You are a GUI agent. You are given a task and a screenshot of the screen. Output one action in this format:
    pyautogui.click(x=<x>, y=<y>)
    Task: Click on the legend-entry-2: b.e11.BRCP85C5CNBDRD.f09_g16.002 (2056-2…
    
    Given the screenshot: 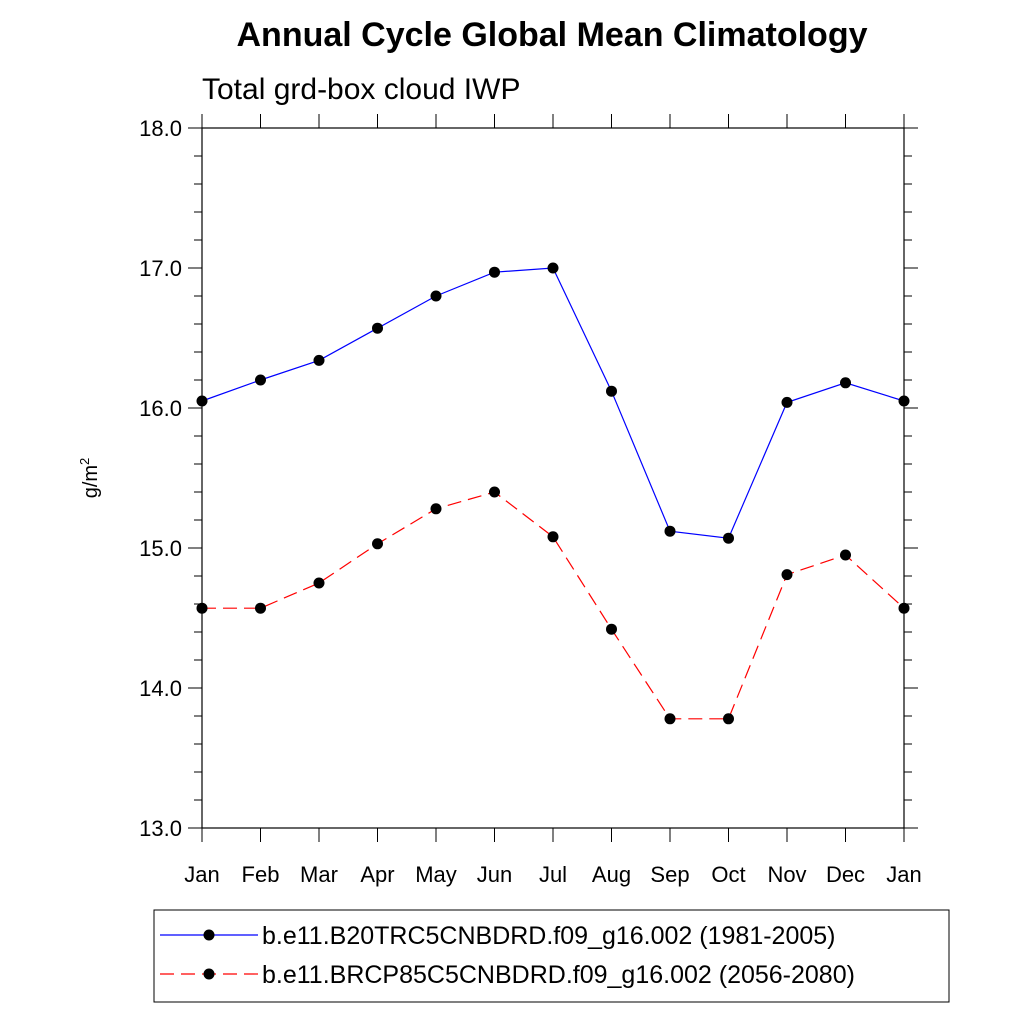 What is the action you would take?
    pyautogui.click(x=507, y=975)
    